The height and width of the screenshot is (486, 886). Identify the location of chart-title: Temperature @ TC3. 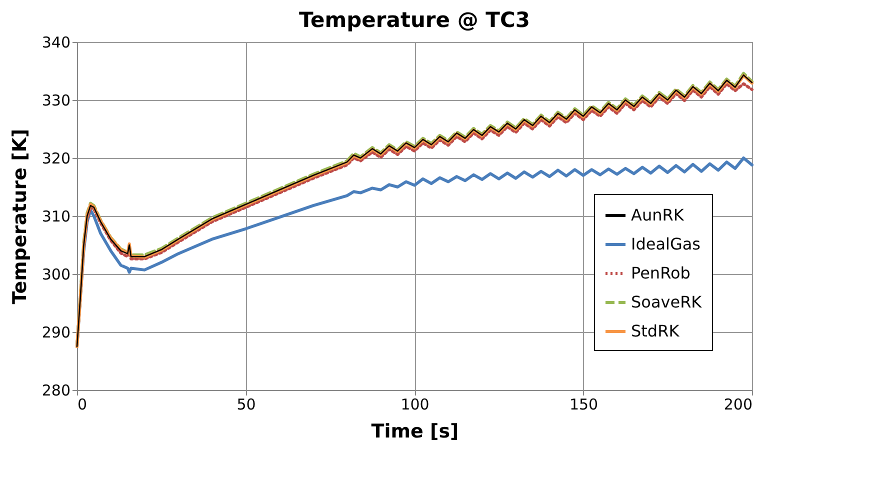
(414, 20).